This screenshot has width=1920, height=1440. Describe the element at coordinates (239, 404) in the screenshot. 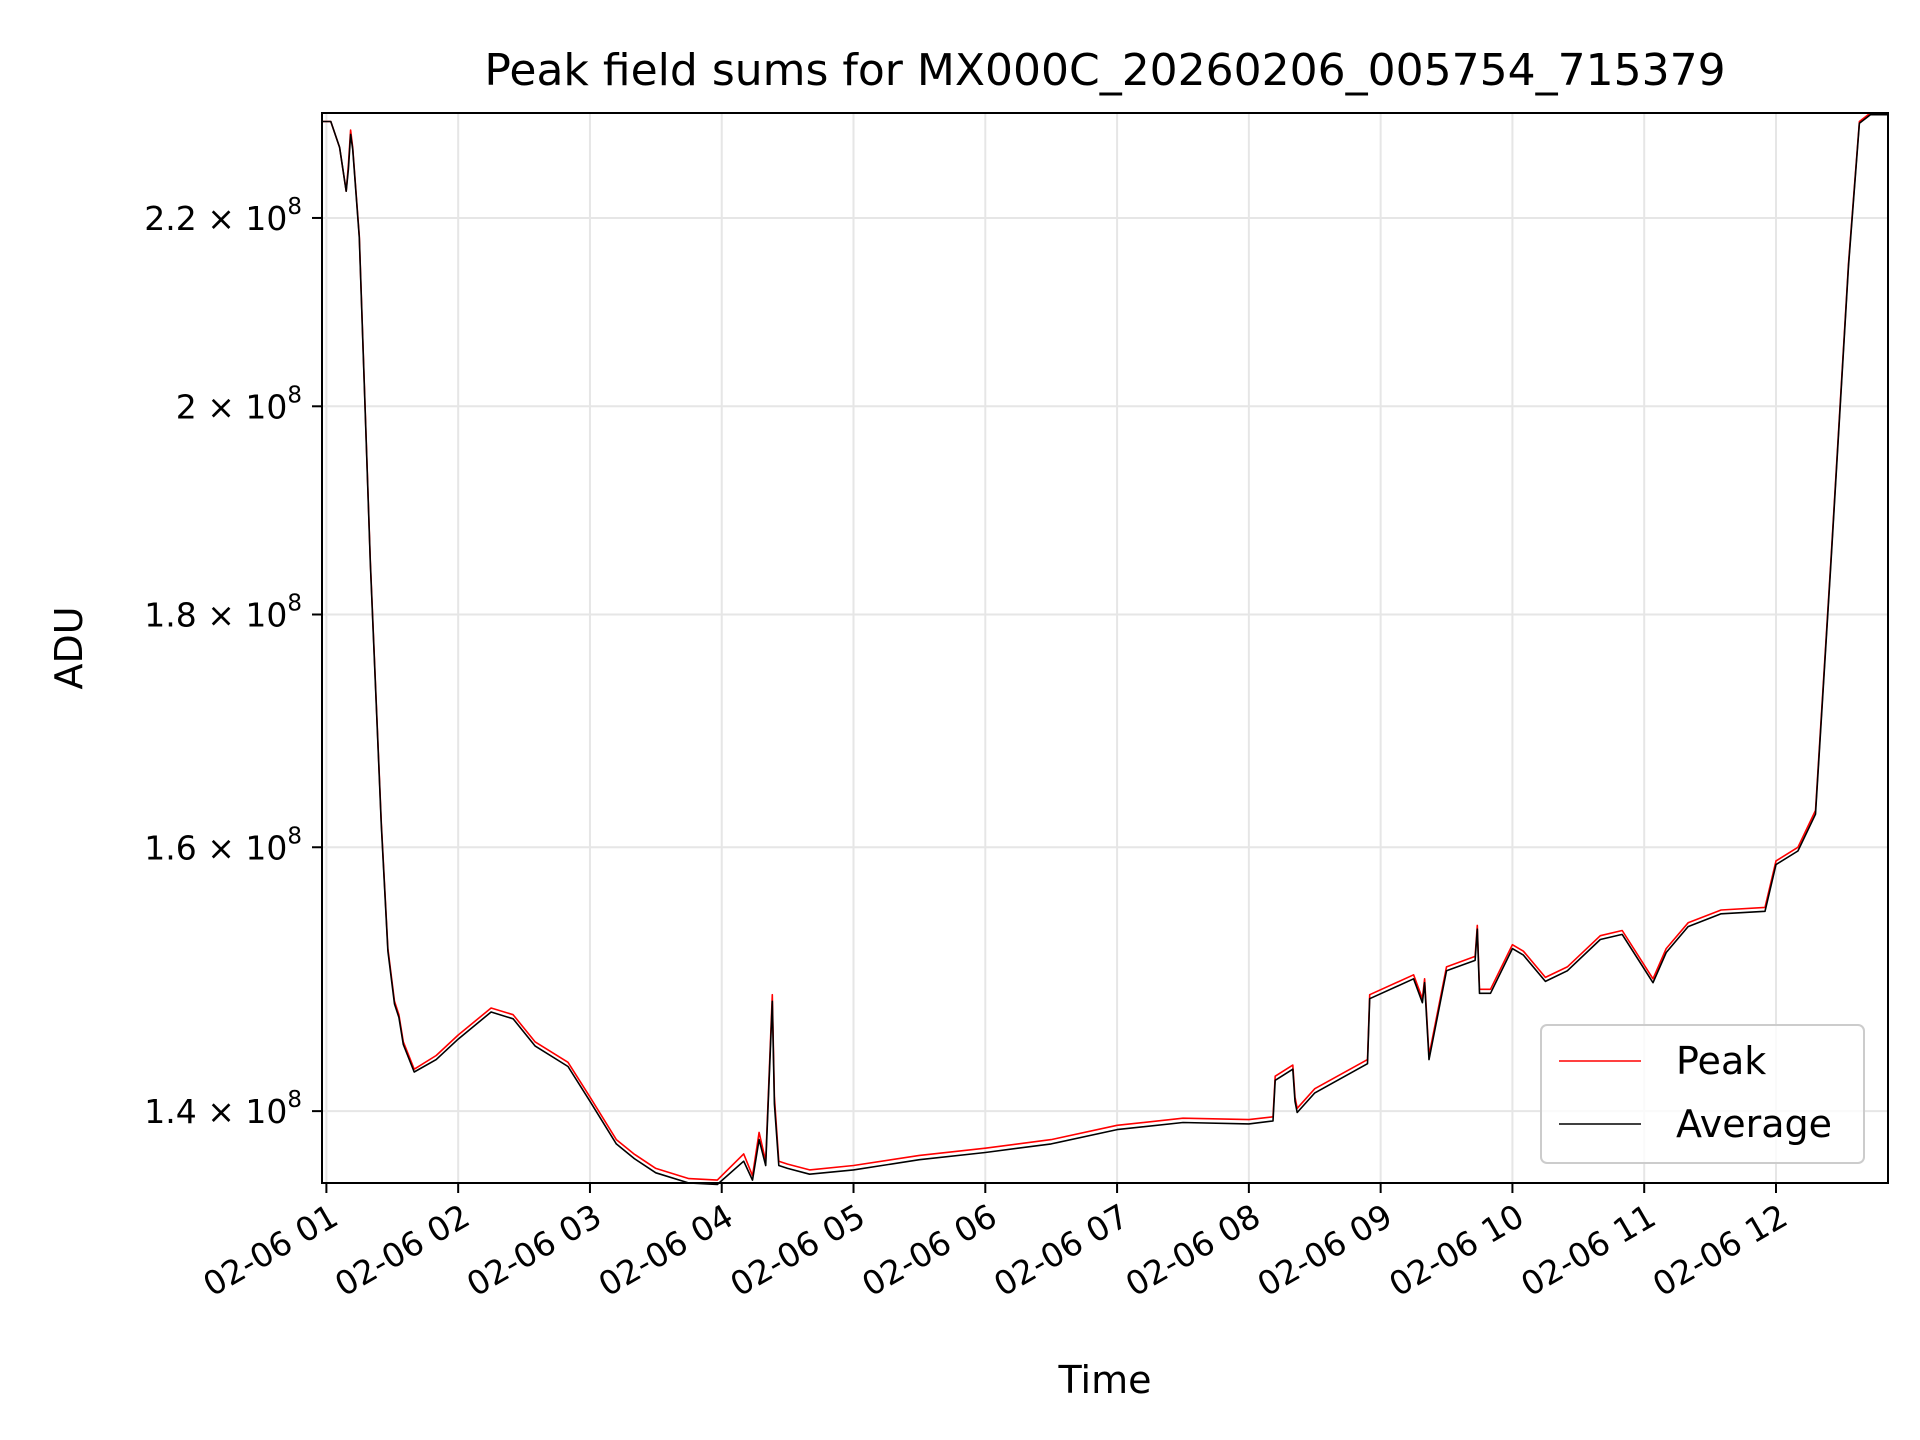

I see `y-tick-label: 2 × 108` at that location.